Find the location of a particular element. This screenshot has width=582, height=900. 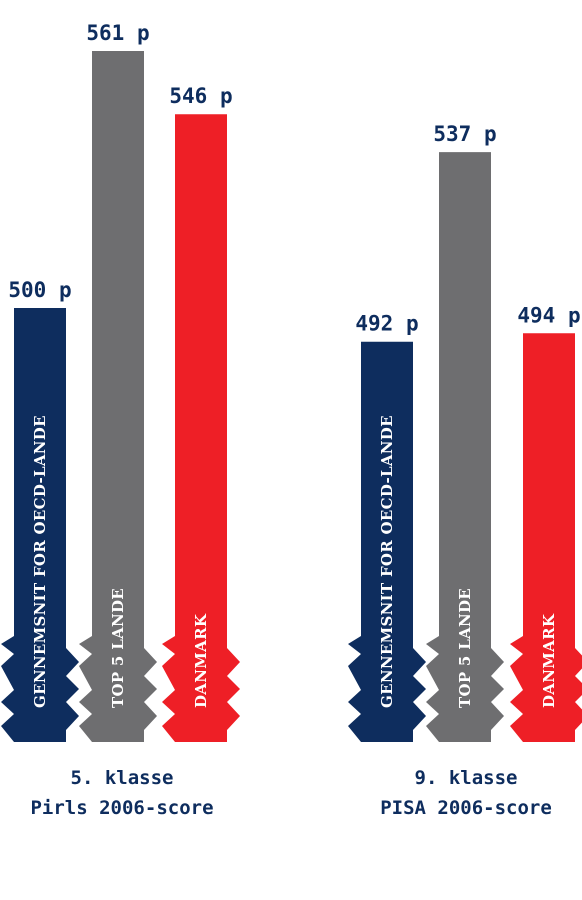

value-label: 500 p is located at coordinates (39, 290).